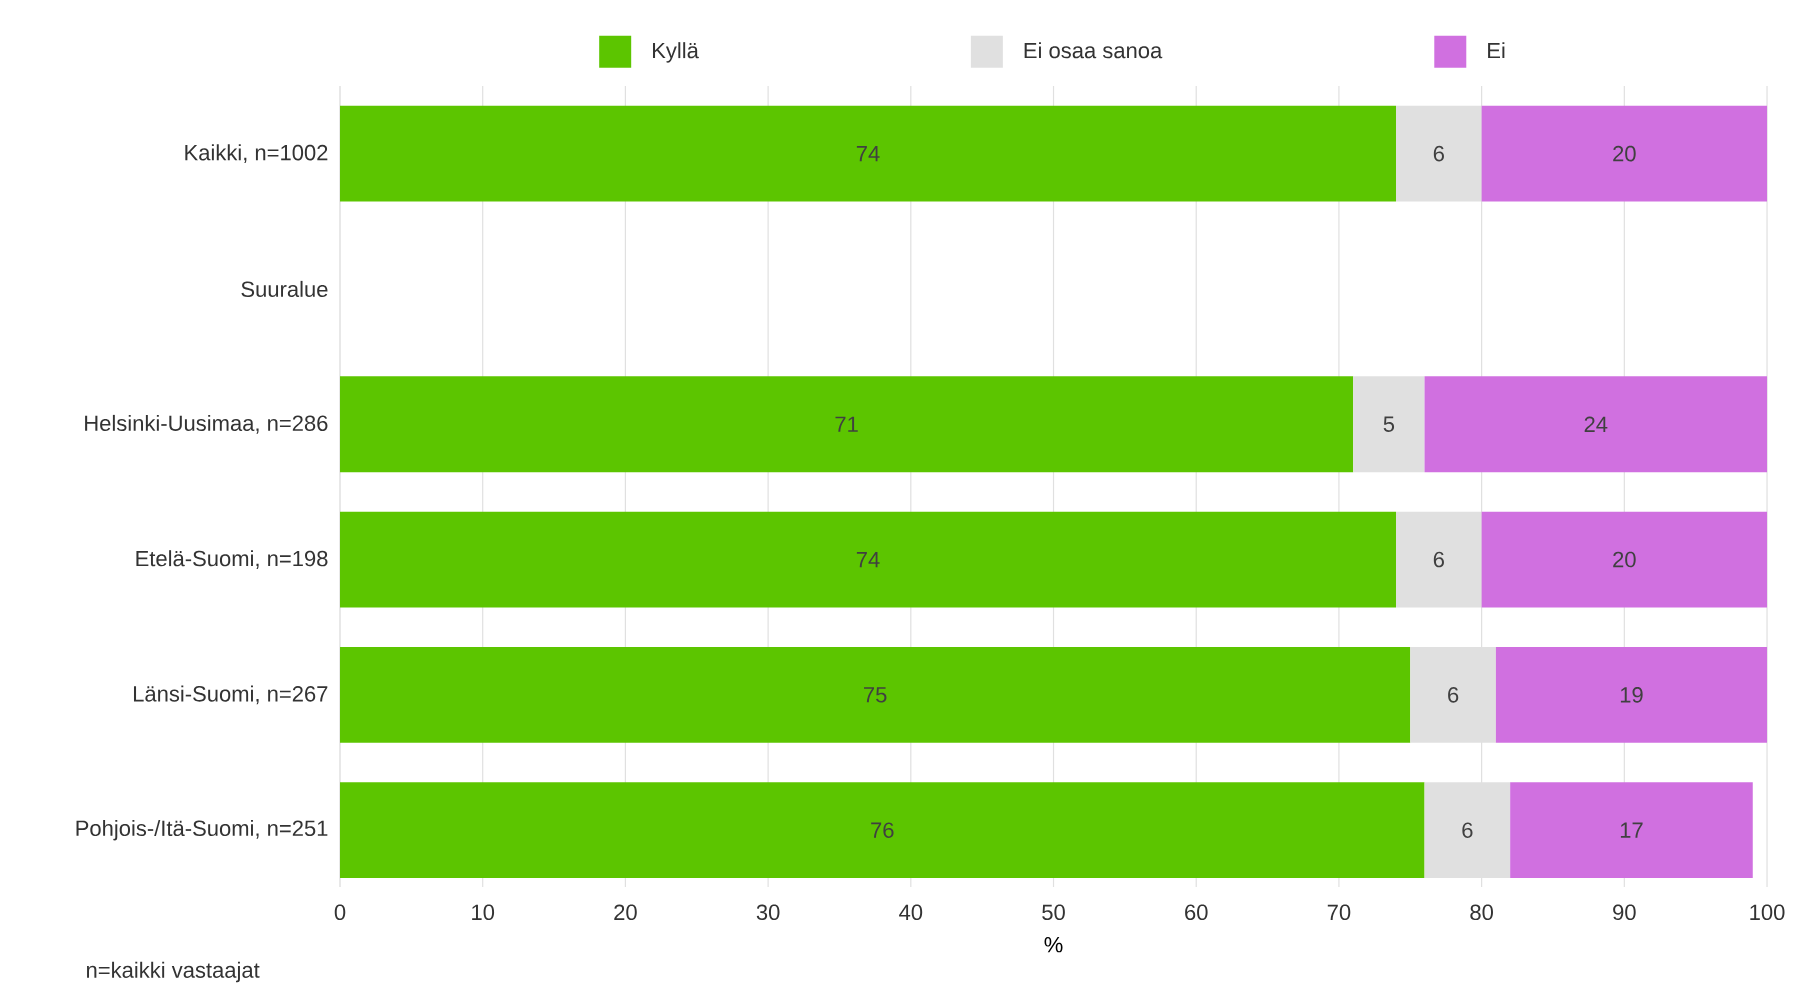  I want to click on x-tick-label: 20, so click(625, 912).